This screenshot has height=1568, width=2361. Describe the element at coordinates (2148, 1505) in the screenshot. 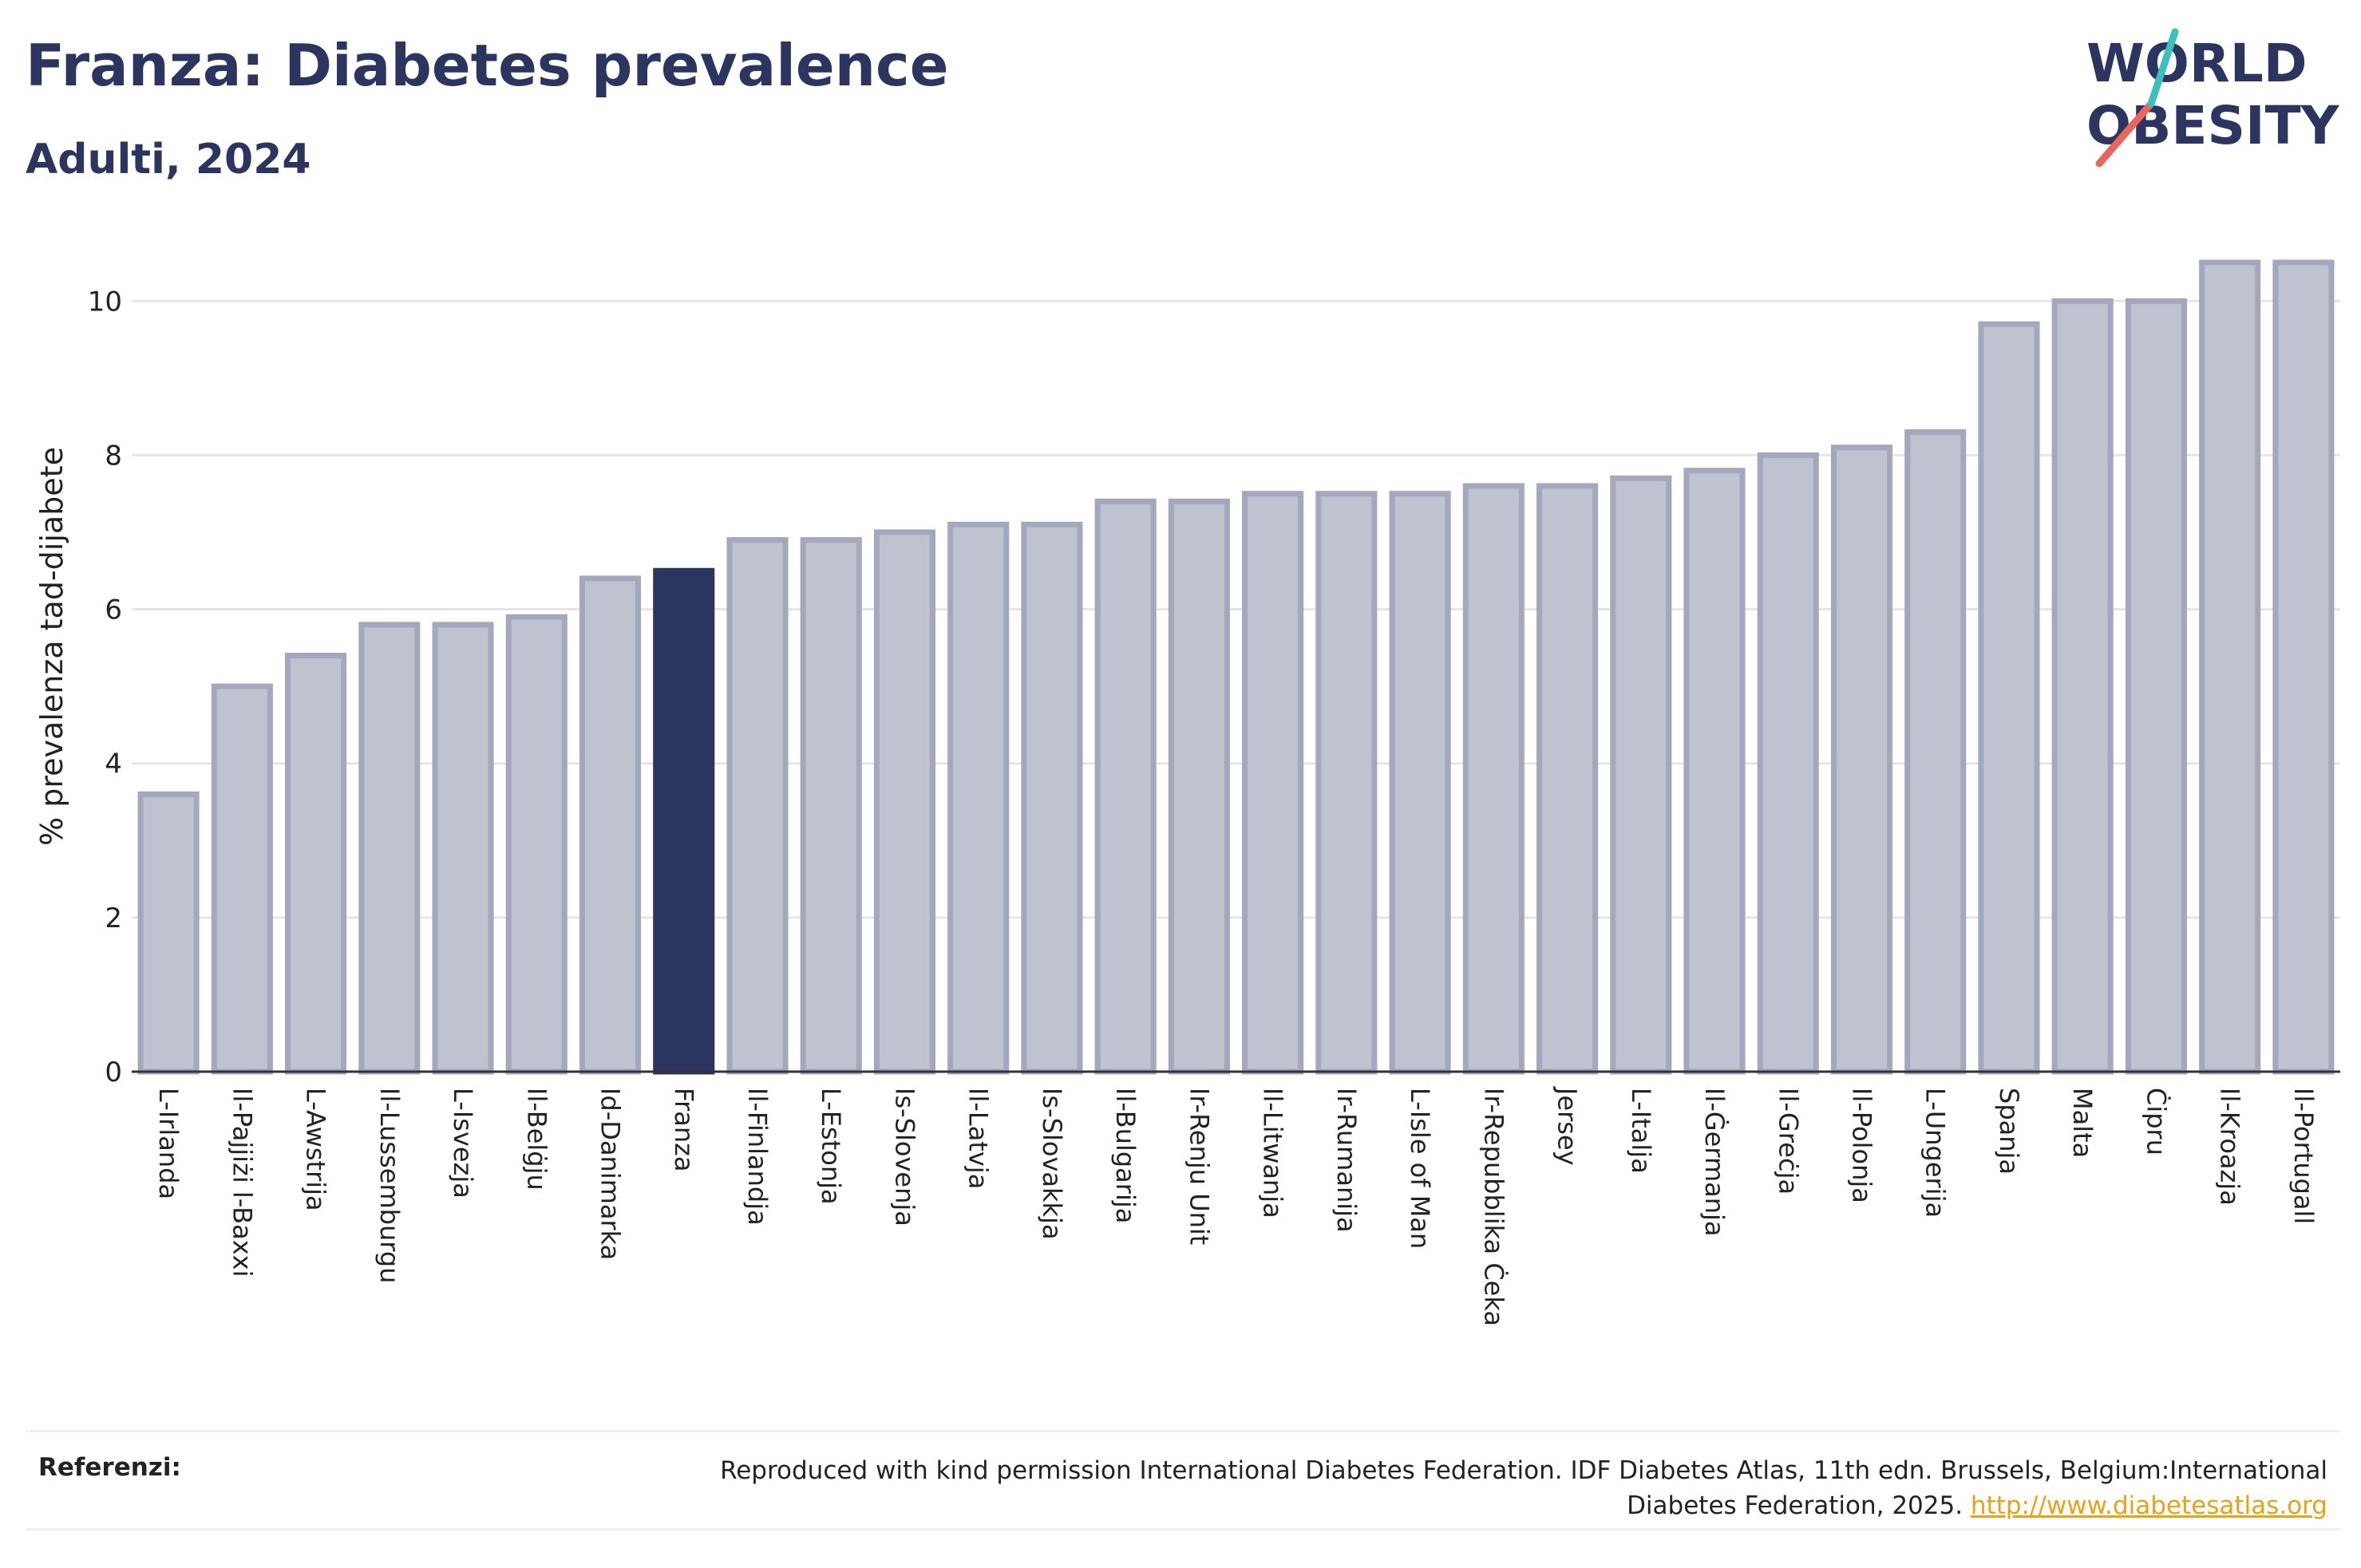

I see `references-link: http://www.diabetesatlas.org` at that location.